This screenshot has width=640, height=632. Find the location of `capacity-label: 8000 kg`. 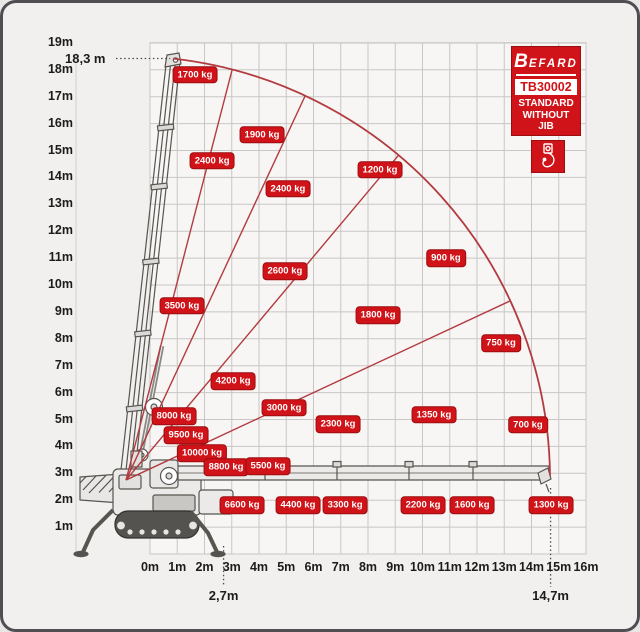

capacity-label: 8000 kg is located at coordinates (174, 416).